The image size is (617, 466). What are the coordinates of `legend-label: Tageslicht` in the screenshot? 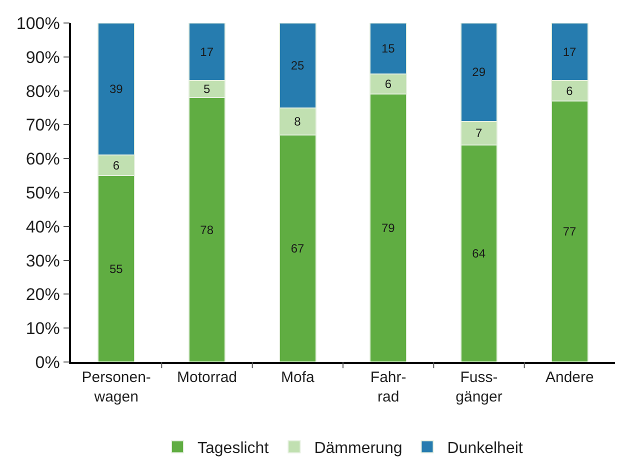 It's located at (234, 448).